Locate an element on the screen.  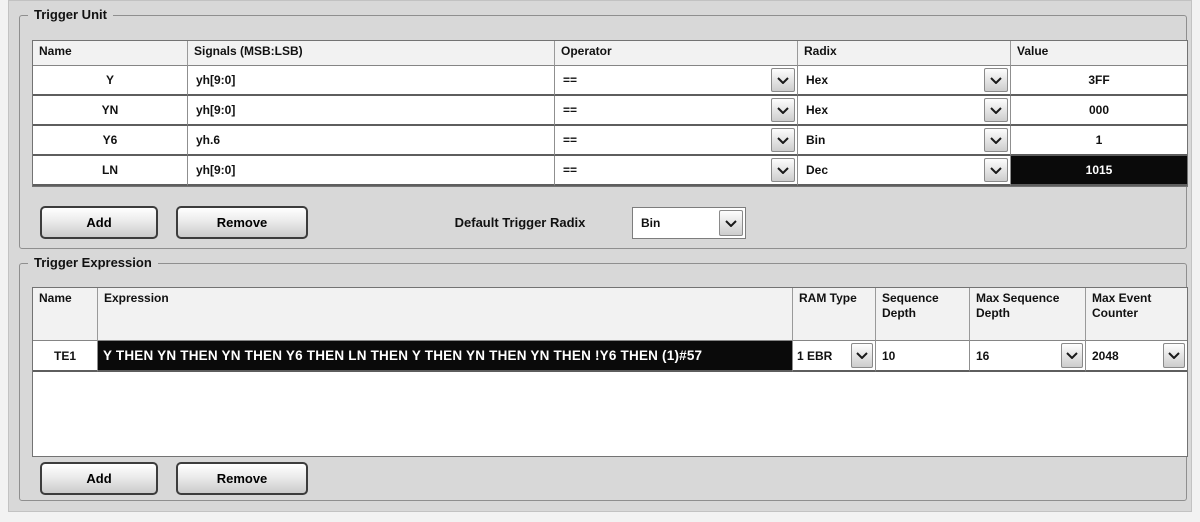
value-cell: 000 is located at coordinates (1099, 111).